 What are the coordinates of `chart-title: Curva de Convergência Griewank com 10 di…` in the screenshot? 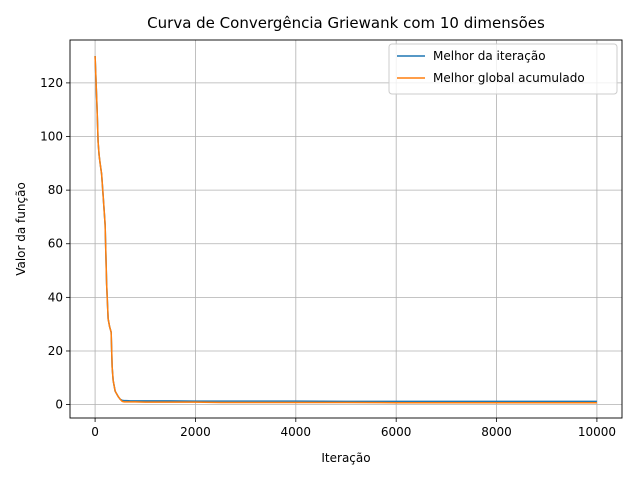 It's located at (346, 23).